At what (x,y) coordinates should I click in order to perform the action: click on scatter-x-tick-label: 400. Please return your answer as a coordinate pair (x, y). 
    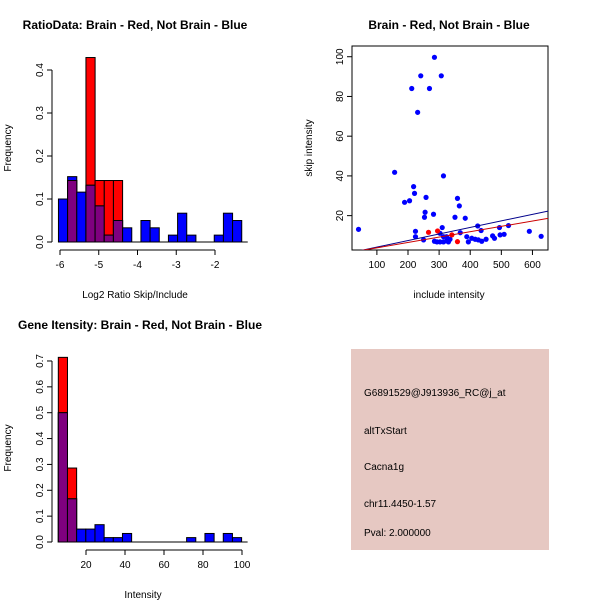
    Looking at the image, I should click on (470, 265).